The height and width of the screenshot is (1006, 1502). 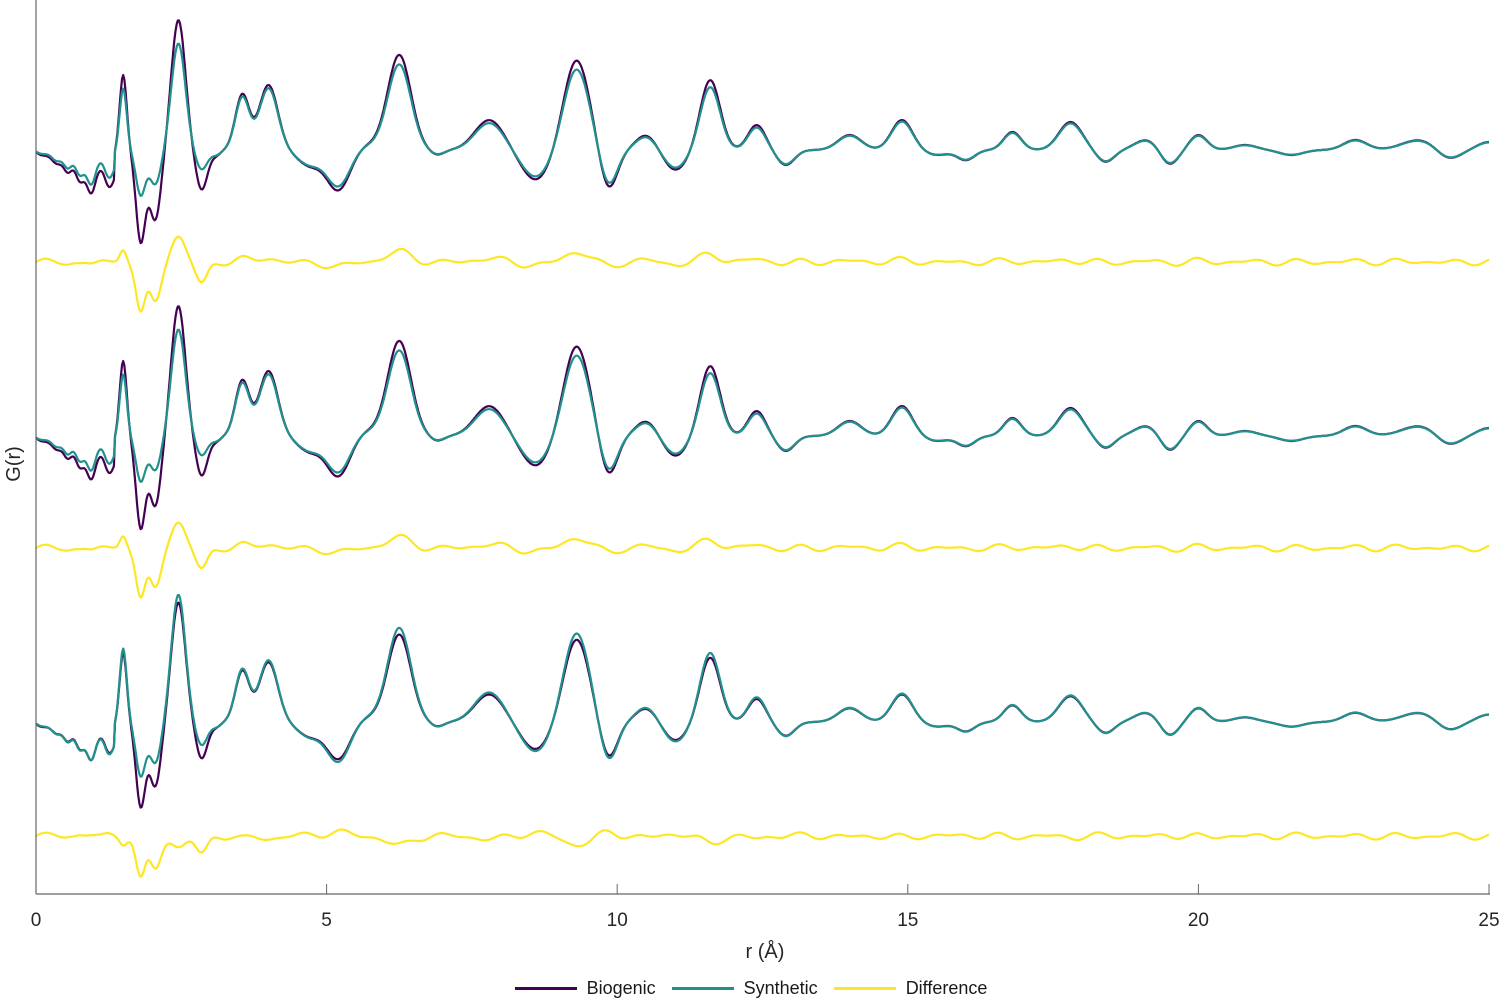 I want to click on y-axis-label: G(r), so click(x=14, y=464).